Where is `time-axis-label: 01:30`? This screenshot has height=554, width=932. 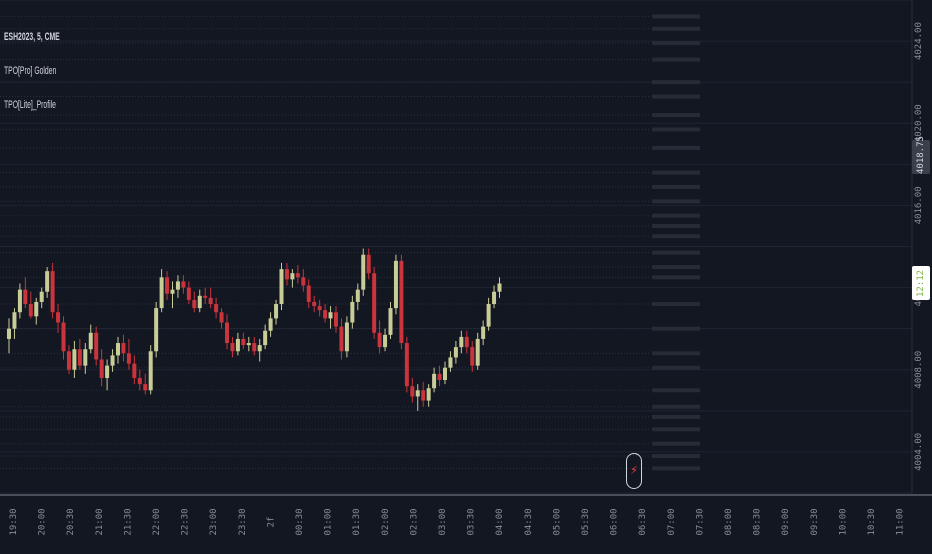
time-axis-label: 01:30 is located at coordinates (357, 521).